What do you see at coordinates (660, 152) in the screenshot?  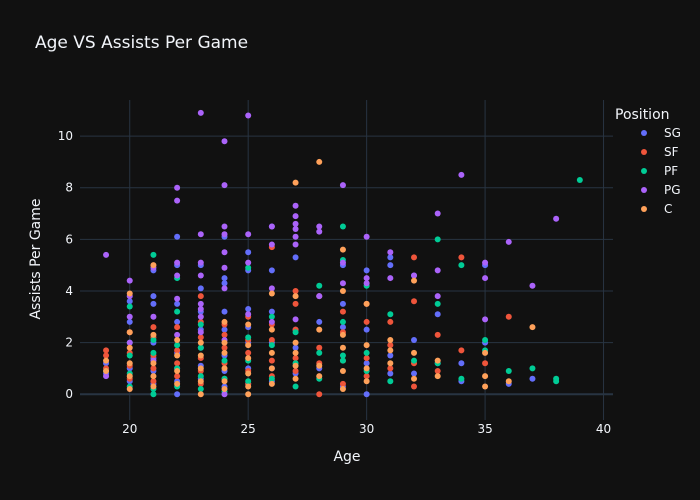 I see `legend-item-sf: SF` at bounding box center [660, 152].